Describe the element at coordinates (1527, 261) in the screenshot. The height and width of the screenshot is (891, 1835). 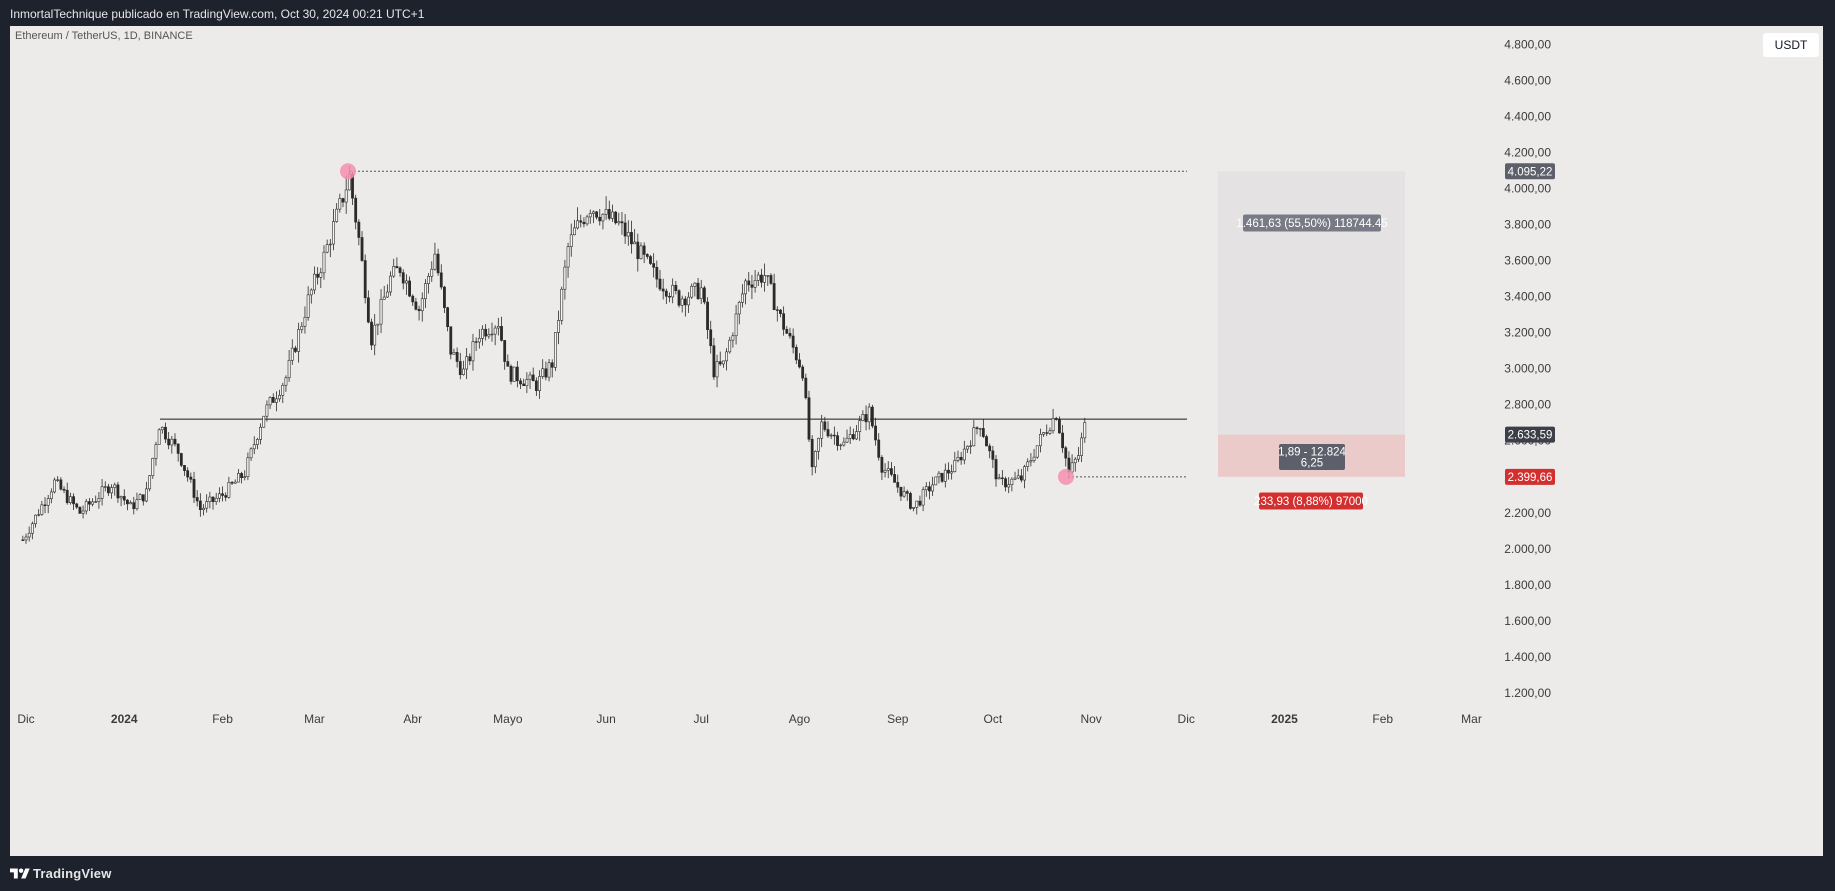
I see `price-tick-label: 3.600,00` at that location.